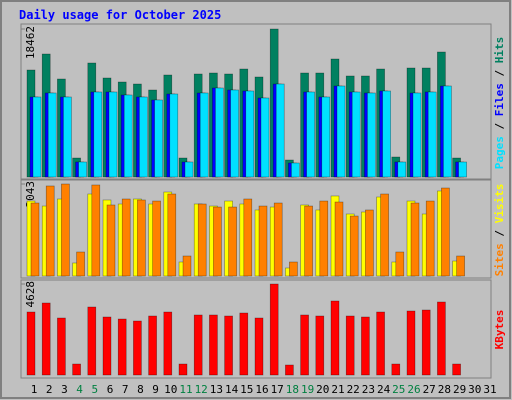 This screenshot has height=400, width=512. What do you see at coordinates (489, 389) in the screenshot?
I see `x-tick-label: 31` at bounding box center [489, 389].